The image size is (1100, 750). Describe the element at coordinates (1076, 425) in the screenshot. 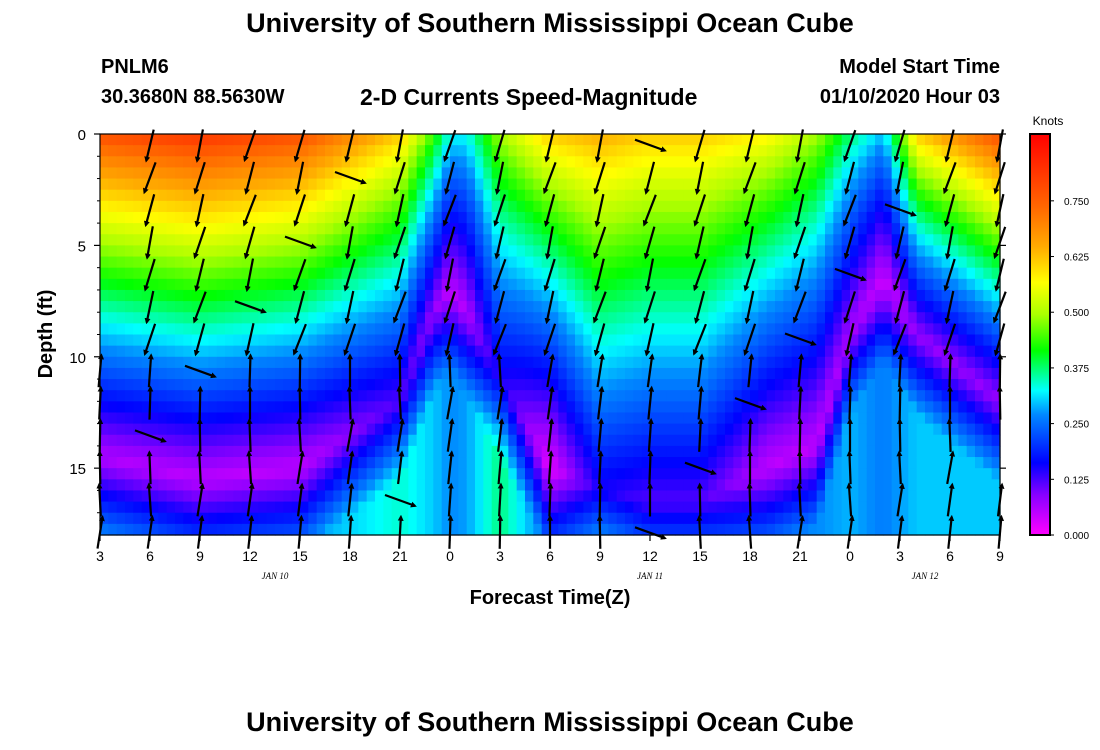

I see `colorbar-tick-label: 0.250` at that location.